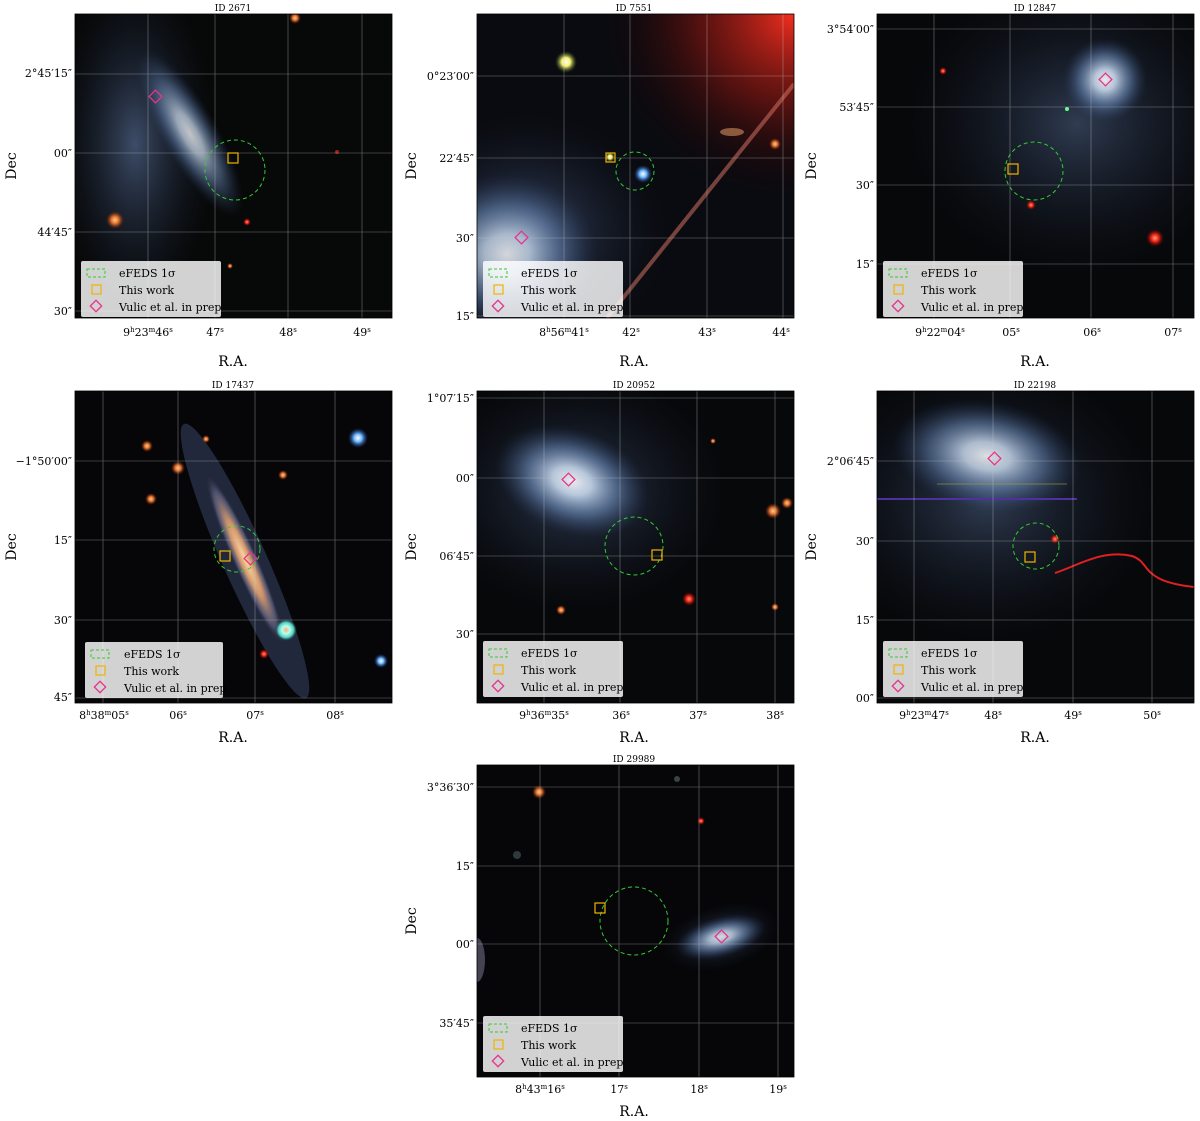  Describe the element at coordinates (698, 715) in the screenshot. I see `x-tick-label: 37s` at that location.